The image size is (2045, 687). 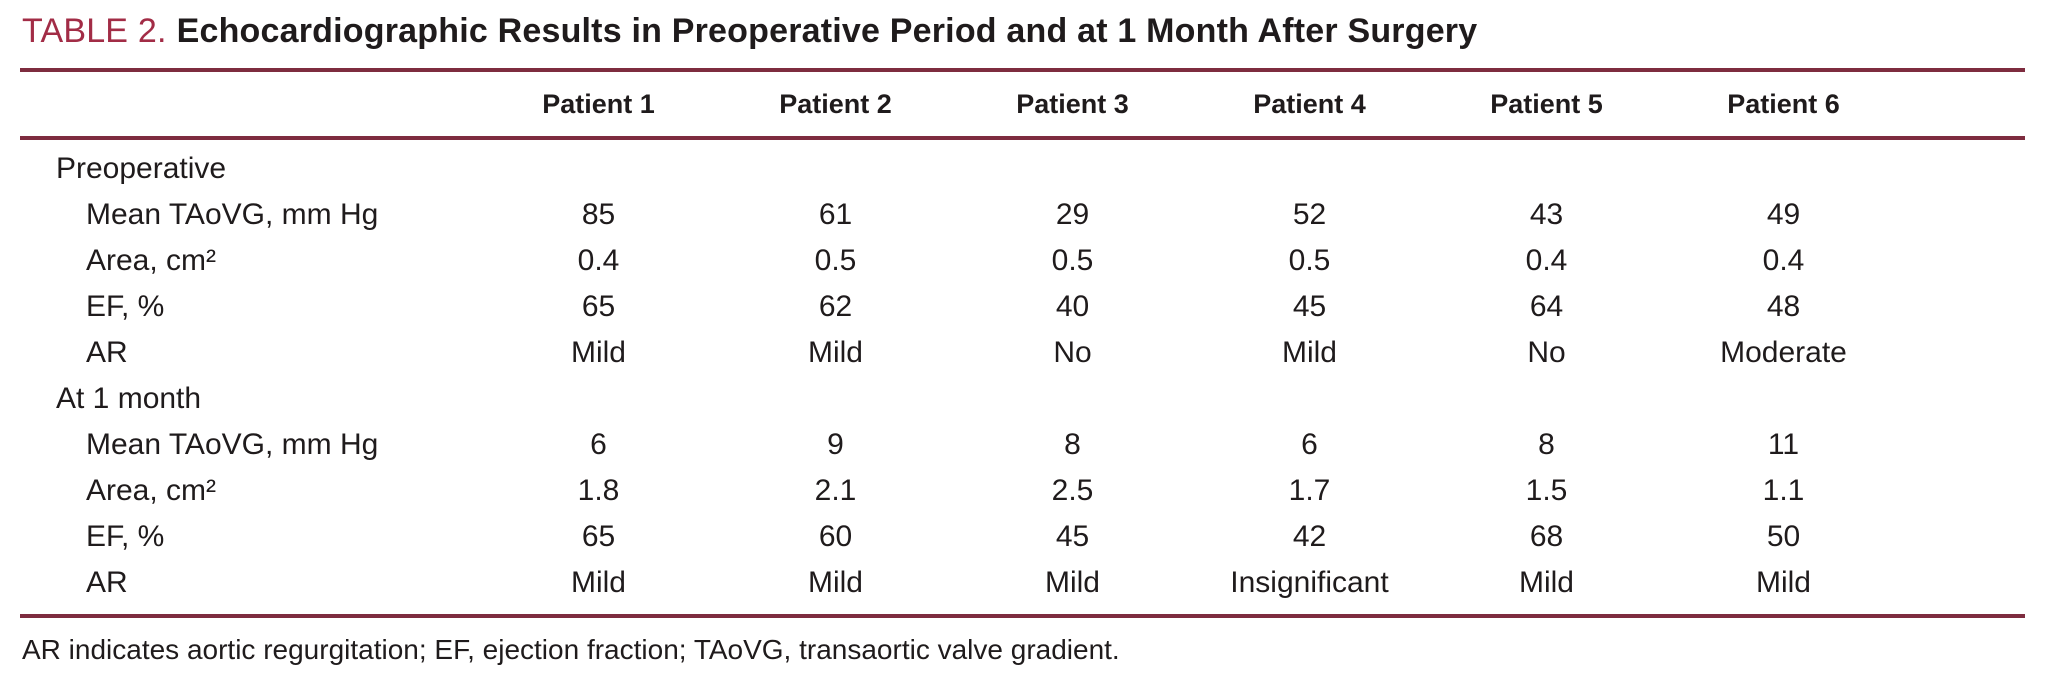 I want to click on data-cell: 2.1, so click(x=835, y=490).